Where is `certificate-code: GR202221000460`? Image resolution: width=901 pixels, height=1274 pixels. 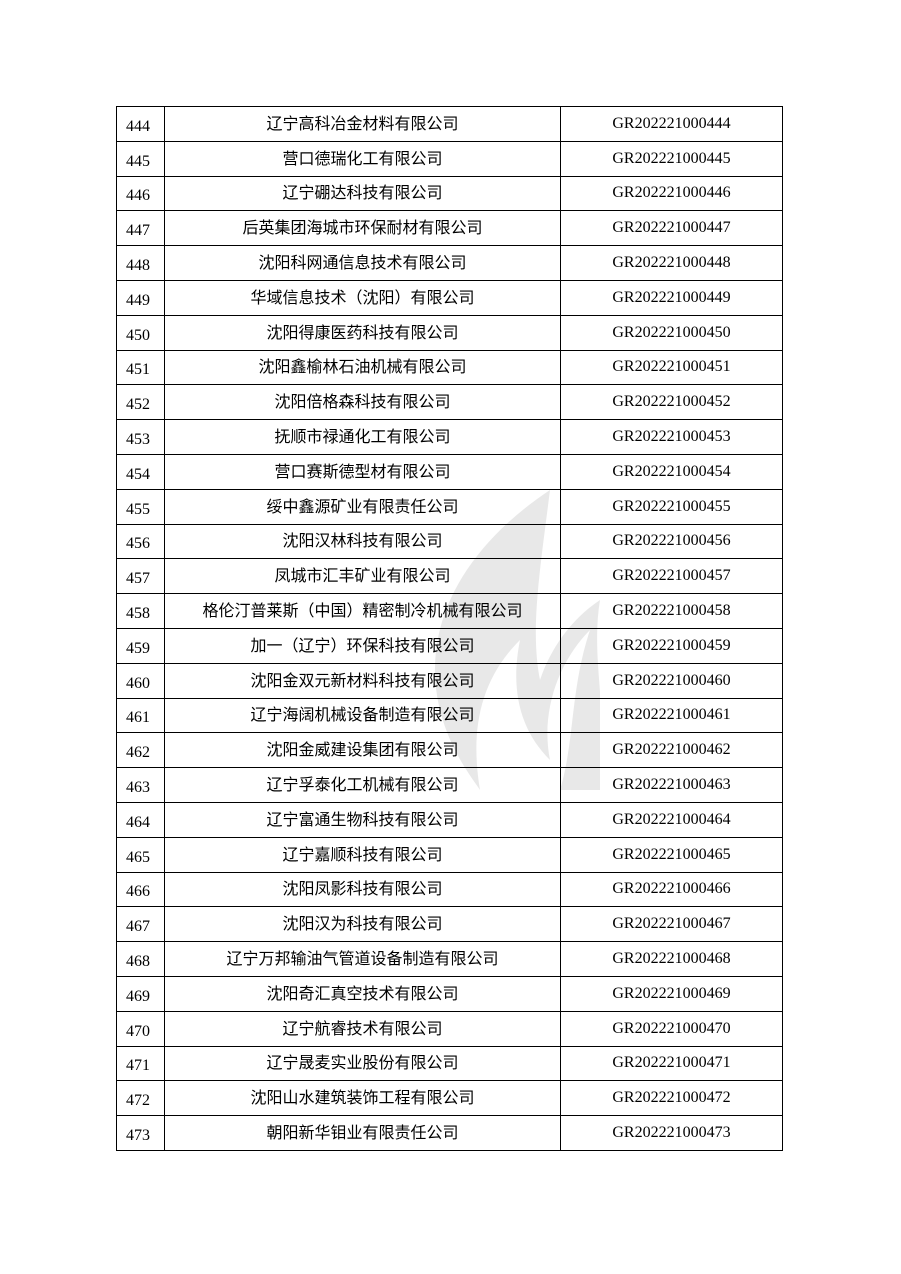 certificate-code: GR202221000460 is located at coordinates (671, 680).